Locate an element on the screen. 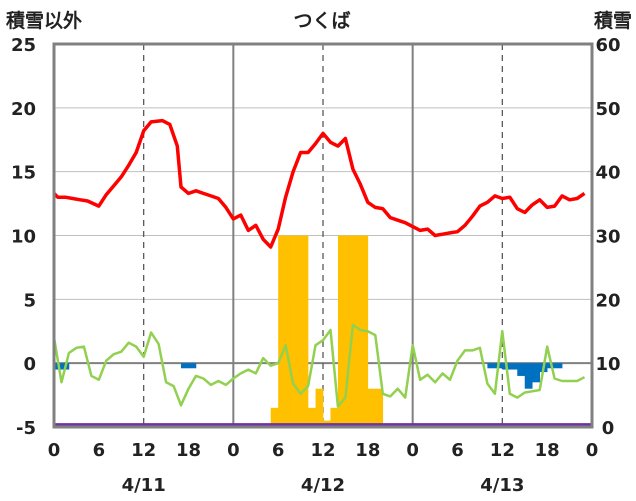 The width and height of the screenshot is (636, 501). left-axis-label: 積雪以外 is located at coordinates (44, 20).